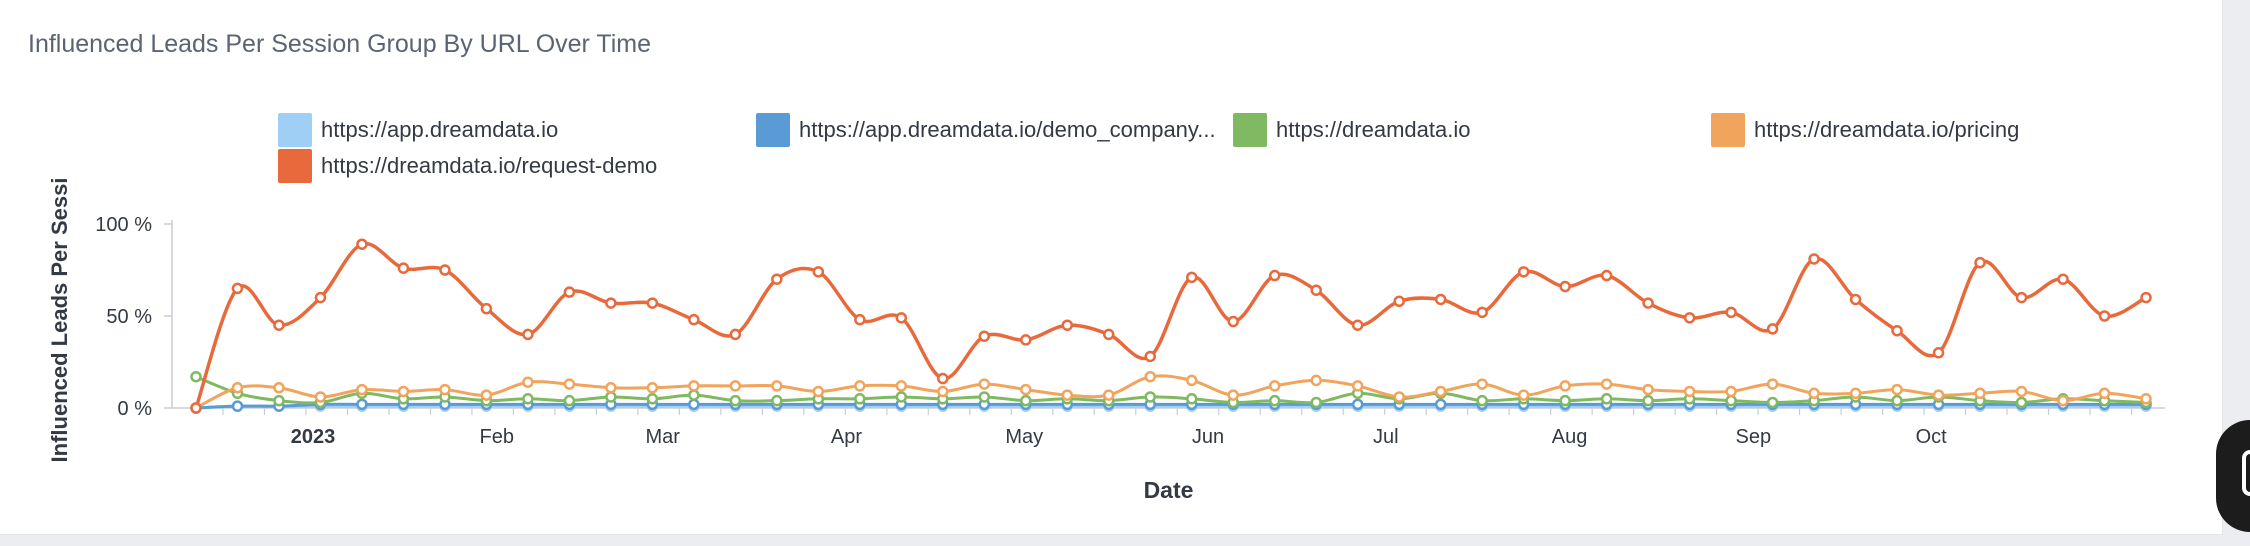 This screenshot has height=546, width=2250. Describe the element at coordinates (135, 409) in the screenshot. I see `y-tick-label: 0 %` at that location.